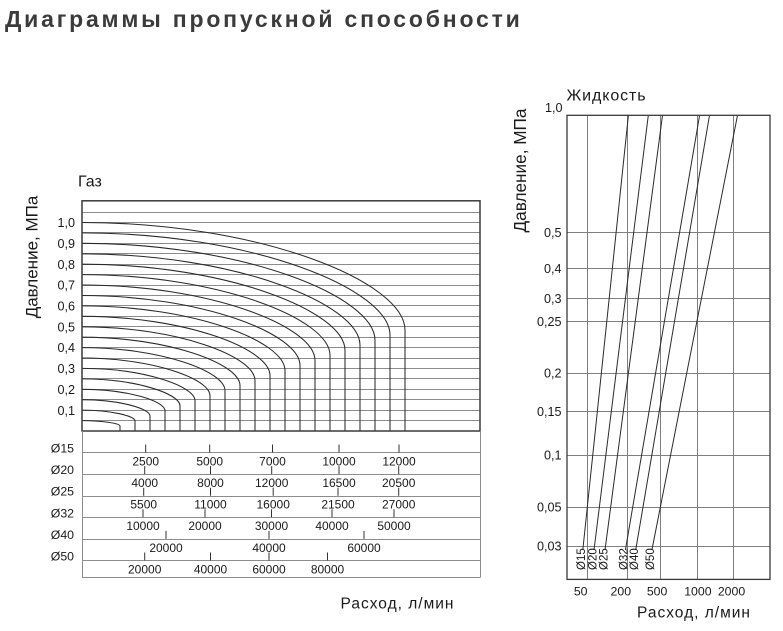  What do you see at coordinates (338, 505) in the screenshot?
I see `svg-text: 21500` at bounding box center [338, 505].